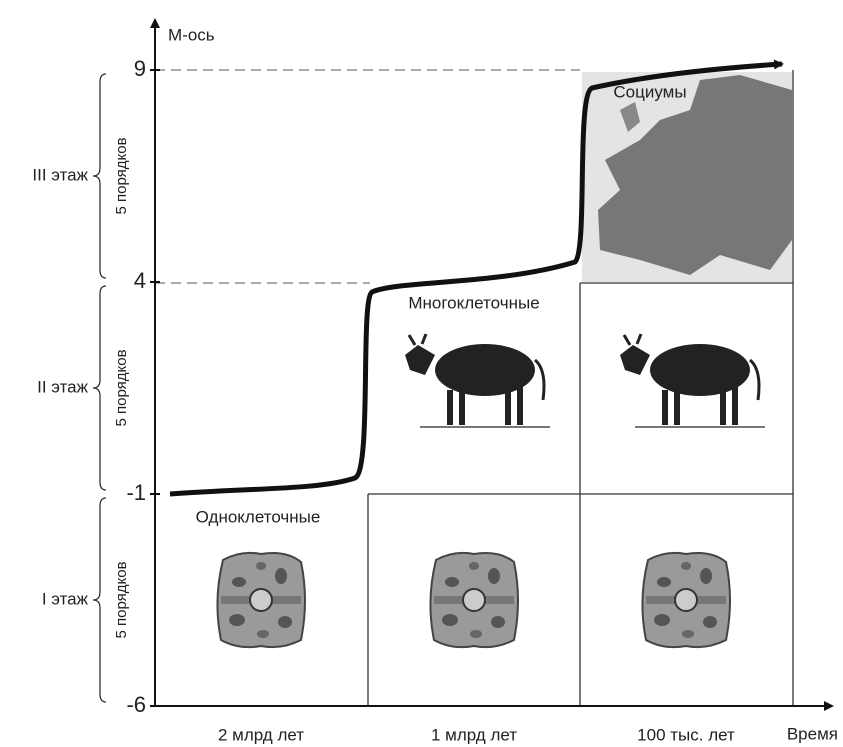  Describe the element at coordinates (140, 280) in the screenshot. I see `y-tick-label: 4` at that location.